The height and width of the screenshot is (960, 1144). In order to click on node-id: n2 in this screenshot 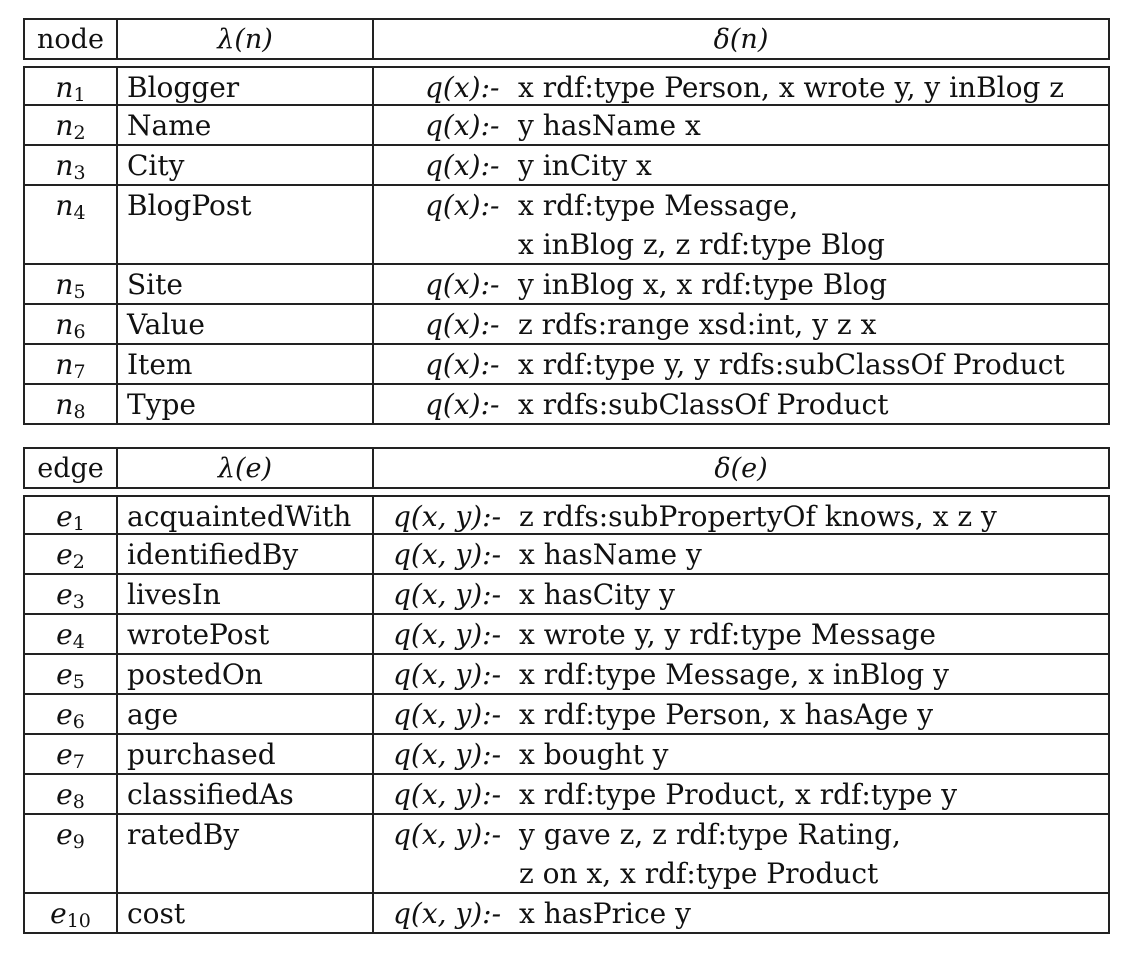, I will do `click(70, 125)`.